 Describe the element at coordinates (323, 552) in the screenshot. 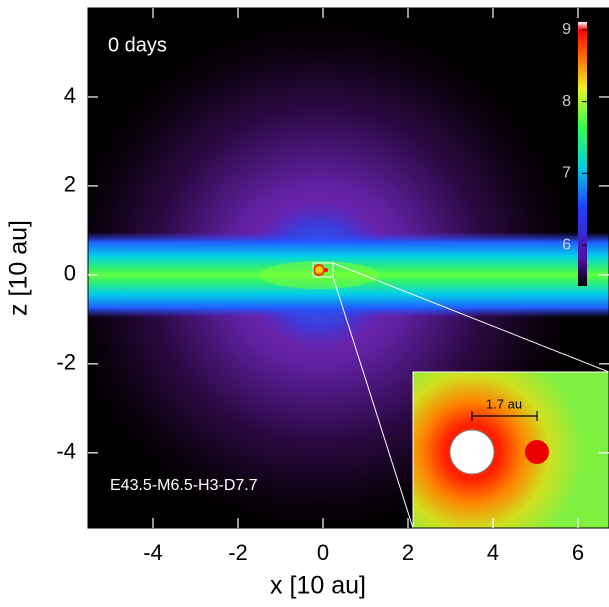

I see `x-tick-label: 0` at that location.